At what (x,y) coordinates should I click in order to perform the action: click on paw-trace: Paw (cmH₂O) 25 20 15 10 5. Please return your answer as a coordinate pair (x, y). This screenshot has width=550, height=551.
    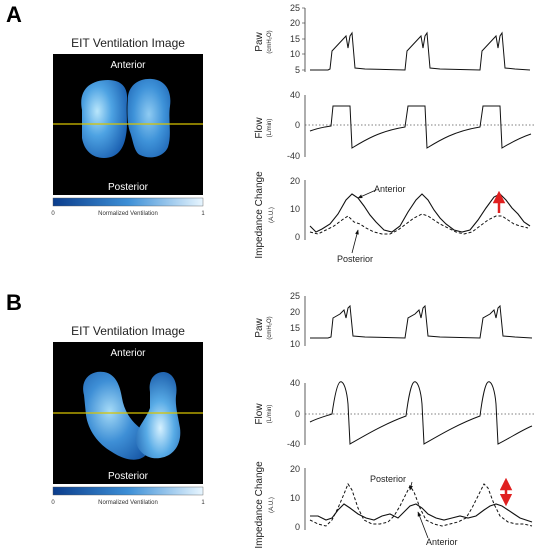
    Looking at the image, I should click on (392, 39).